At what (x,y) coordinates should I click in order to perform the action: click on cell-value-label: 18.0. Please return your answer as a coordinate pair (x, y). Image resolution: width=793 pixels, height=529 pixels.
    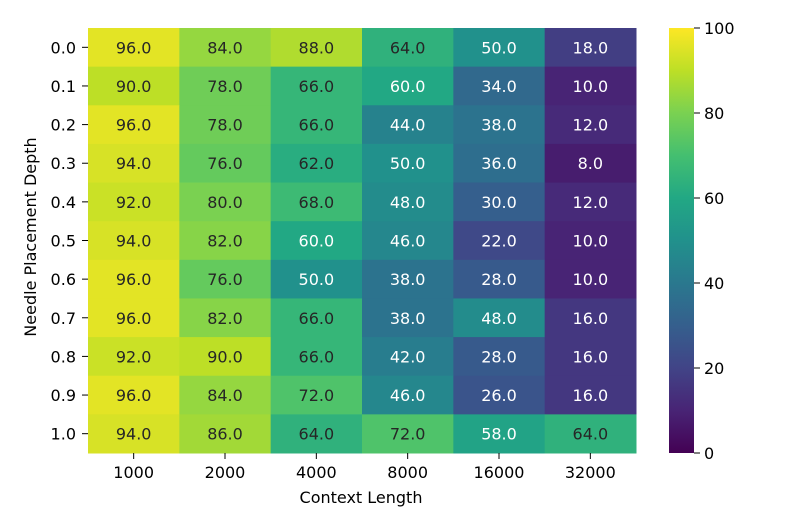
    Looking at the image, I should click on (591, 47).